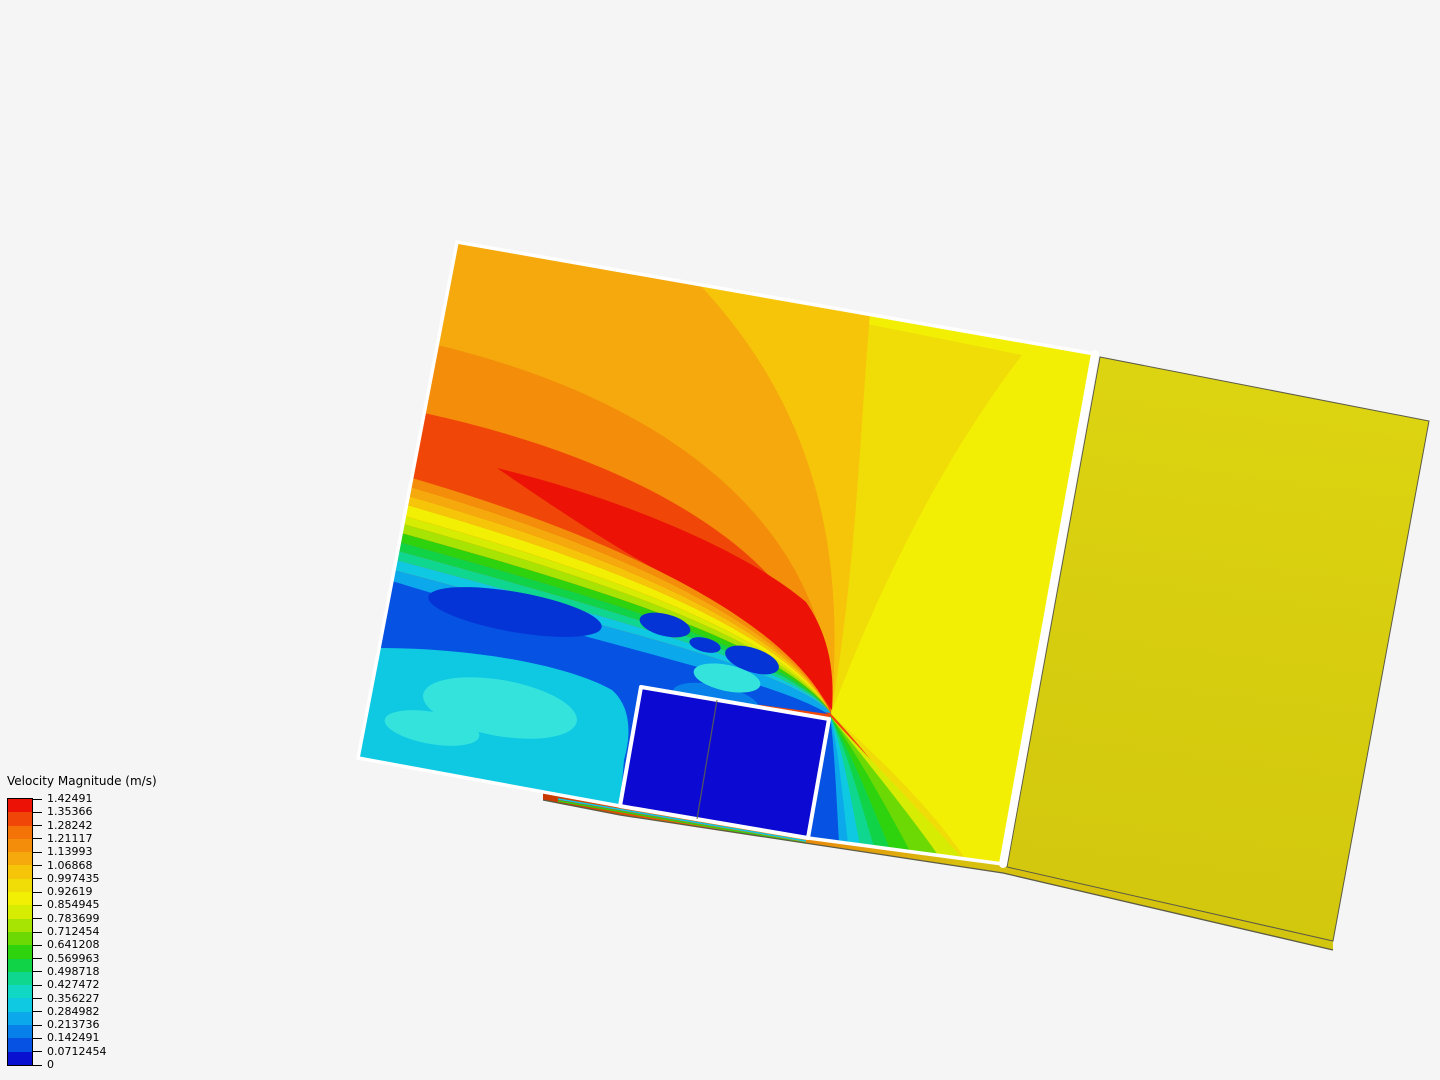 The width and height of the screenshot is (1440, 1080). Describe the element at coordinates (73, 878) in the screenshot. I see `tick-label: 0.997435` at that location.